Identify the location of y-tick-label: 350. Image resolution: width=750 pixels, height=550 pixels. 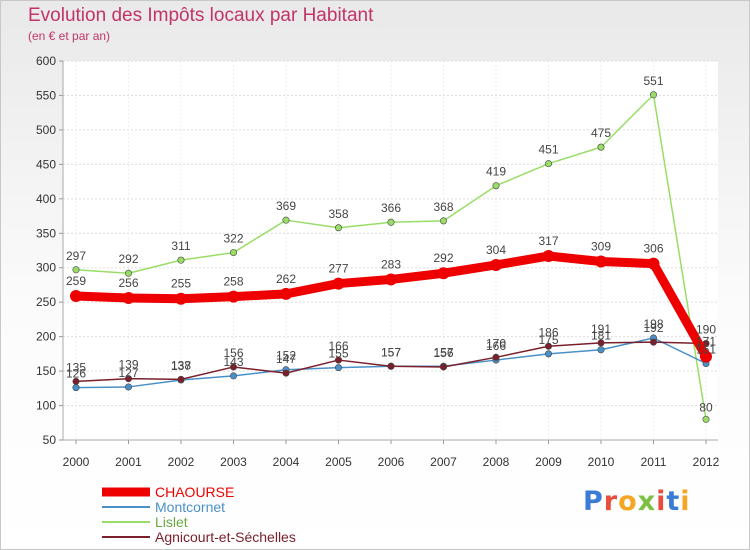
(46, 233).